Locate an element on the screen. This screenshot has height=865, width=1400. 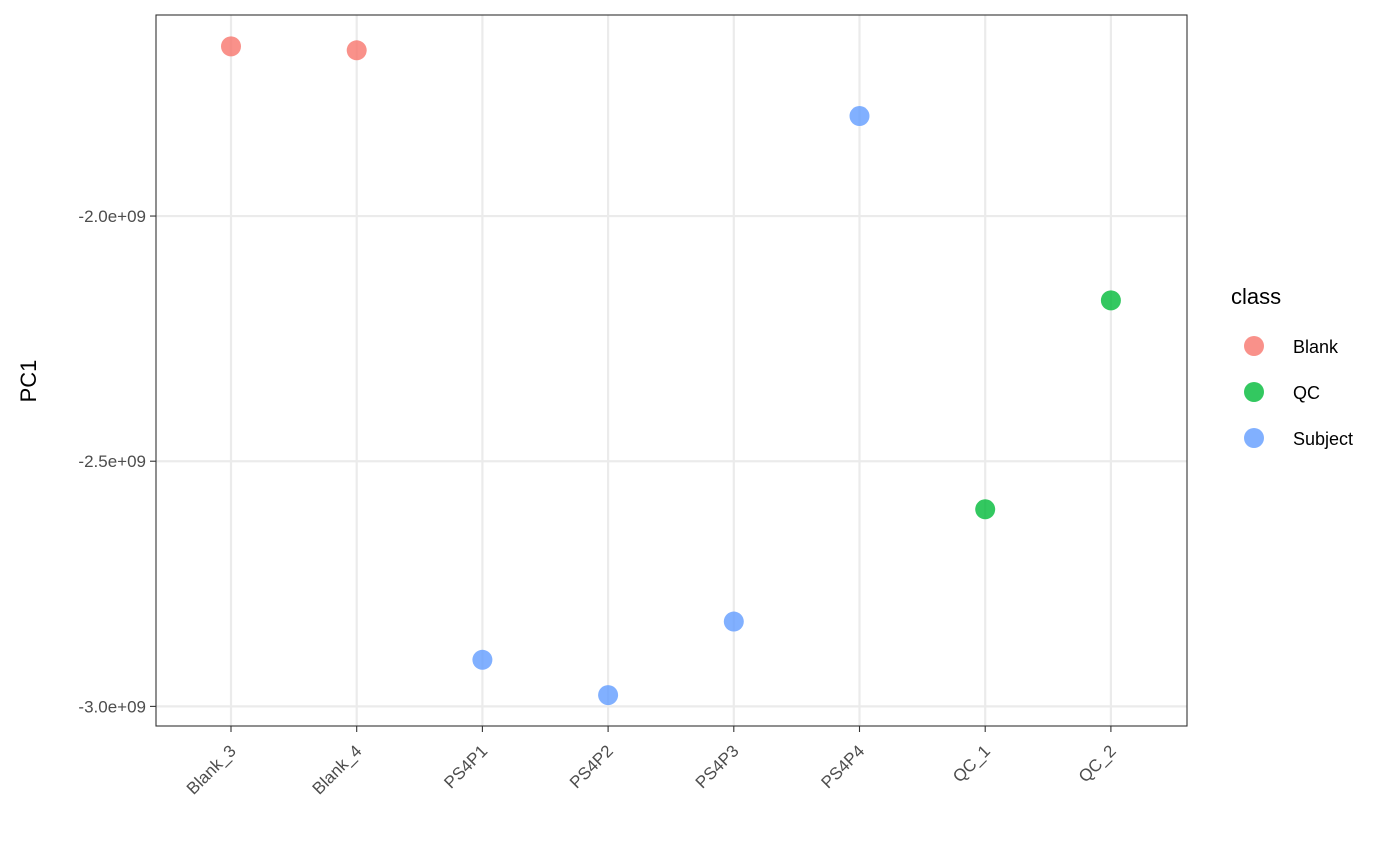
y-tick-label: -3.0e+09 is located at coordinates (112, 706).